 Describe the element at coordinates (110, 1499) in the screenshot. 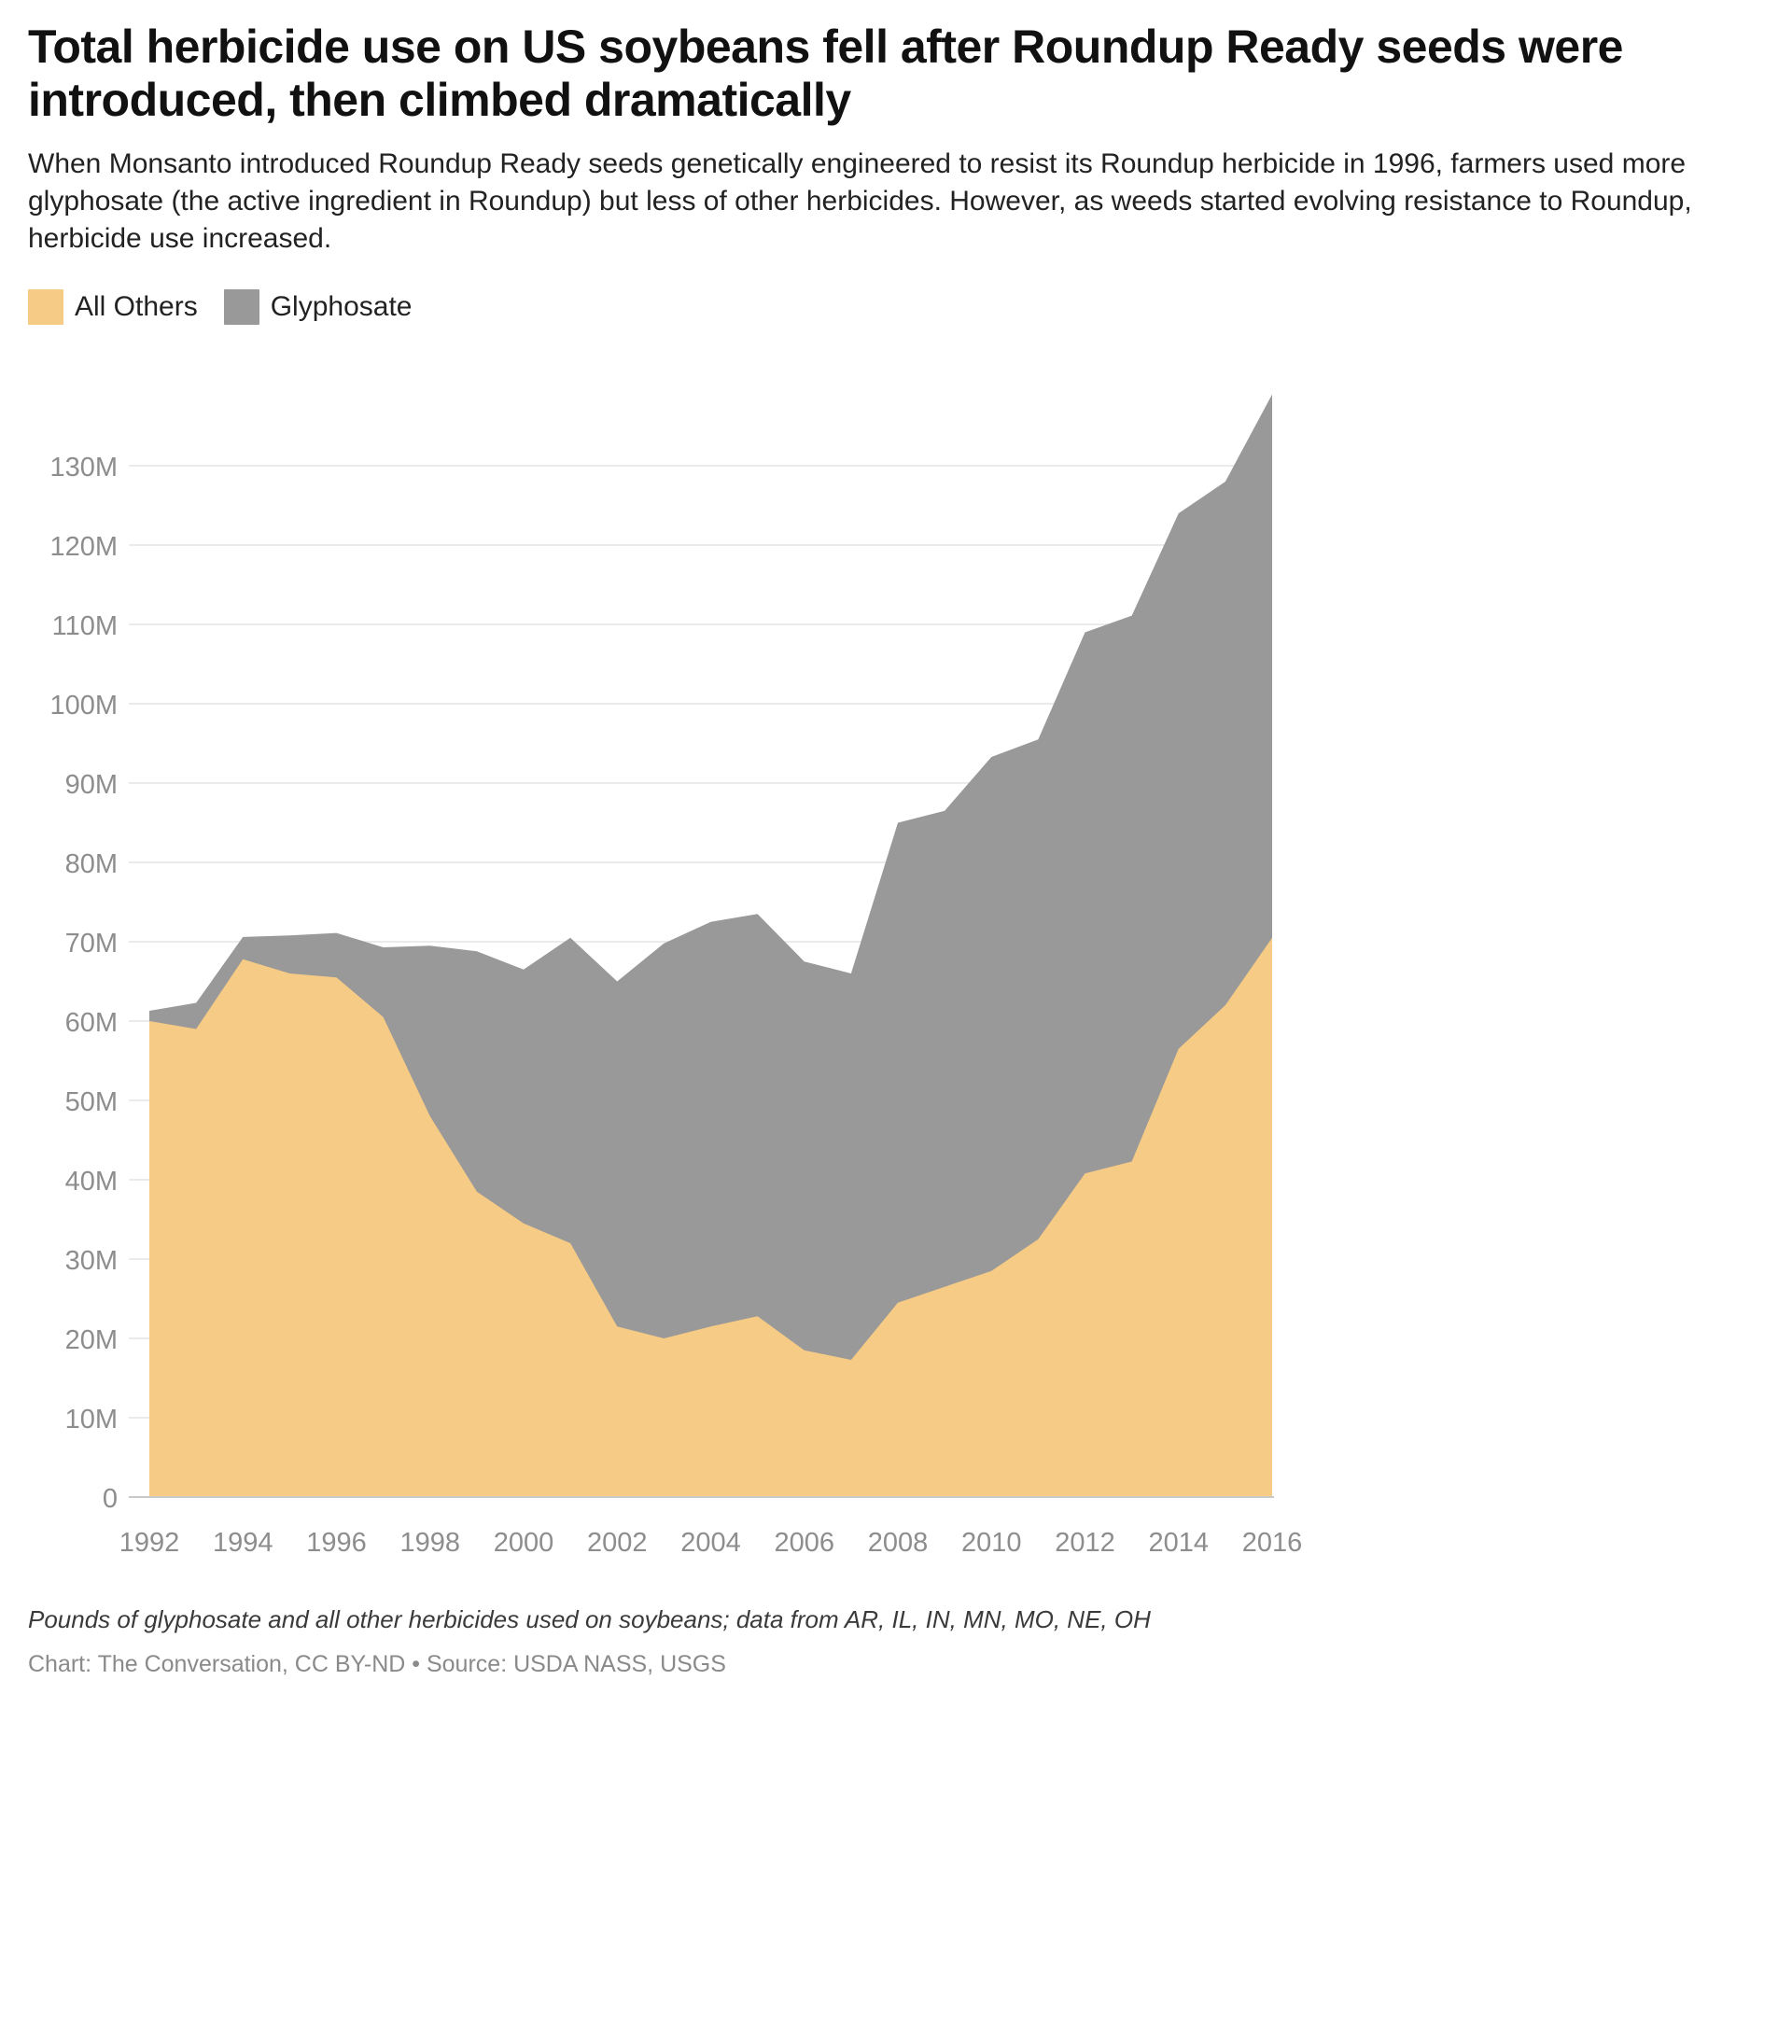

I see `y-axis-tick-label: 0` at that location.